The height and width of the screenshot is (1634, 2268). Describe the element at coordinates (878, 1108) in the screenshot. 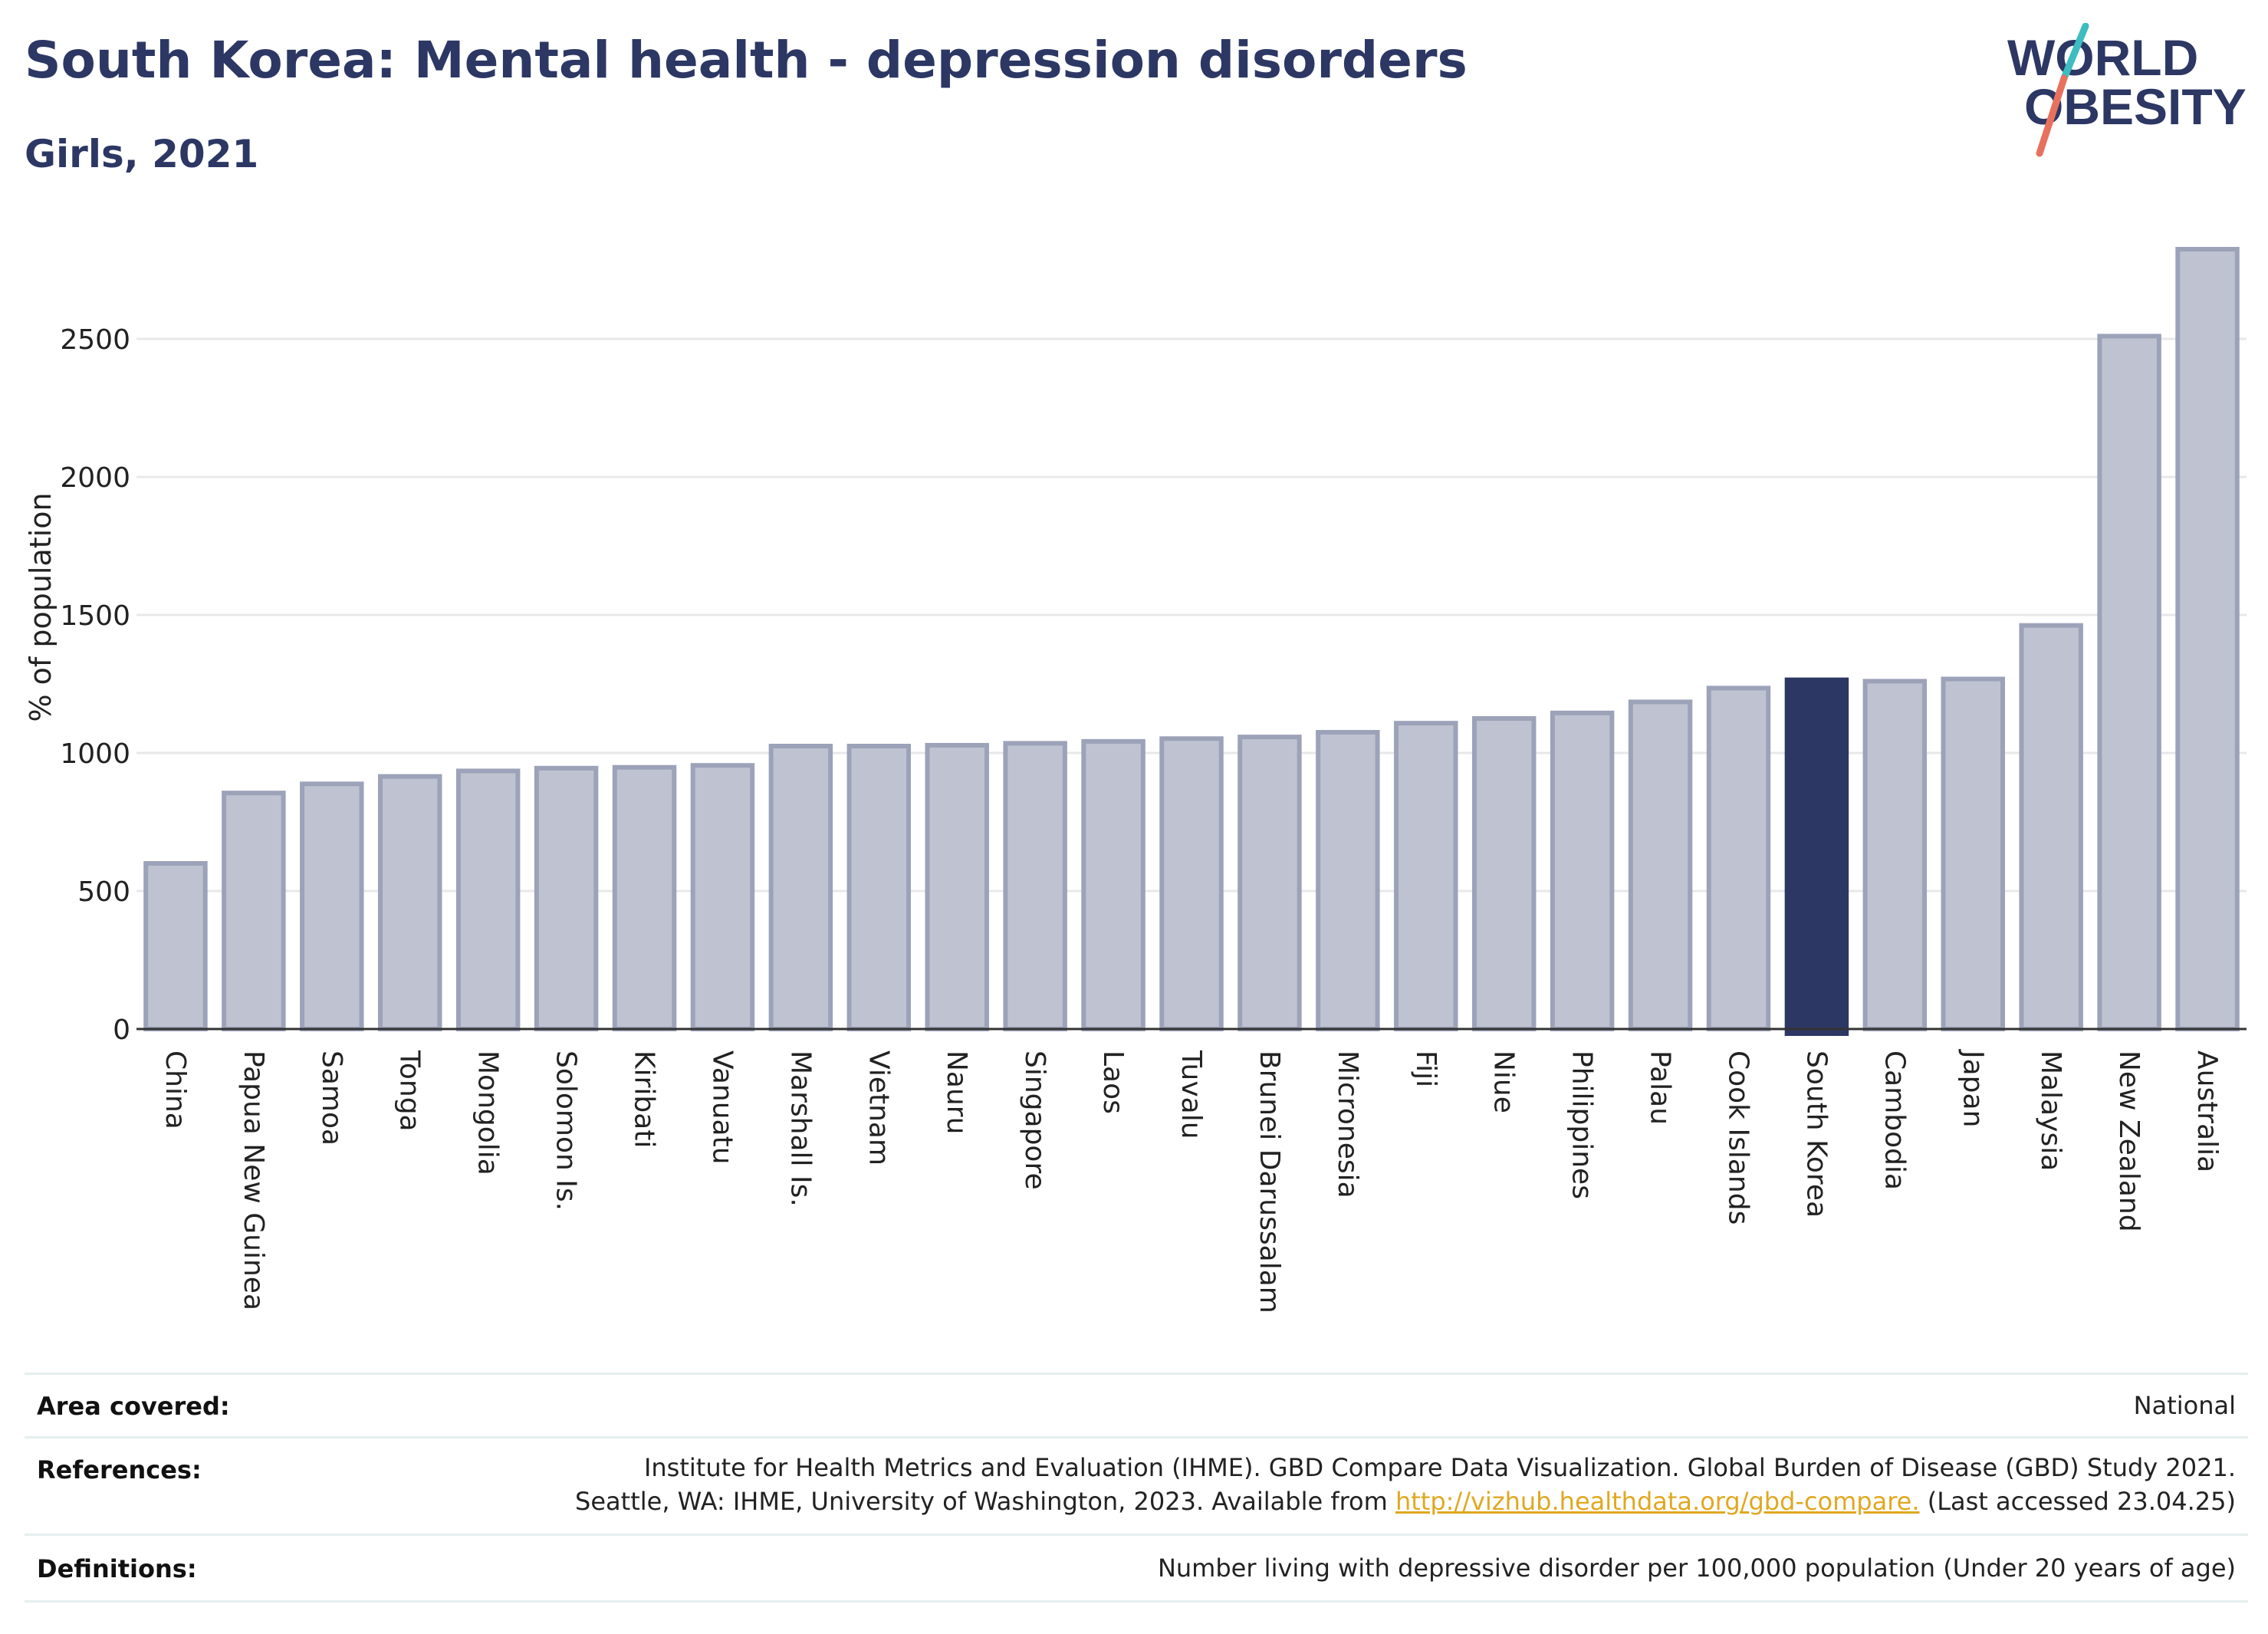

I see `x-tick-label: Vietnam` at that location.